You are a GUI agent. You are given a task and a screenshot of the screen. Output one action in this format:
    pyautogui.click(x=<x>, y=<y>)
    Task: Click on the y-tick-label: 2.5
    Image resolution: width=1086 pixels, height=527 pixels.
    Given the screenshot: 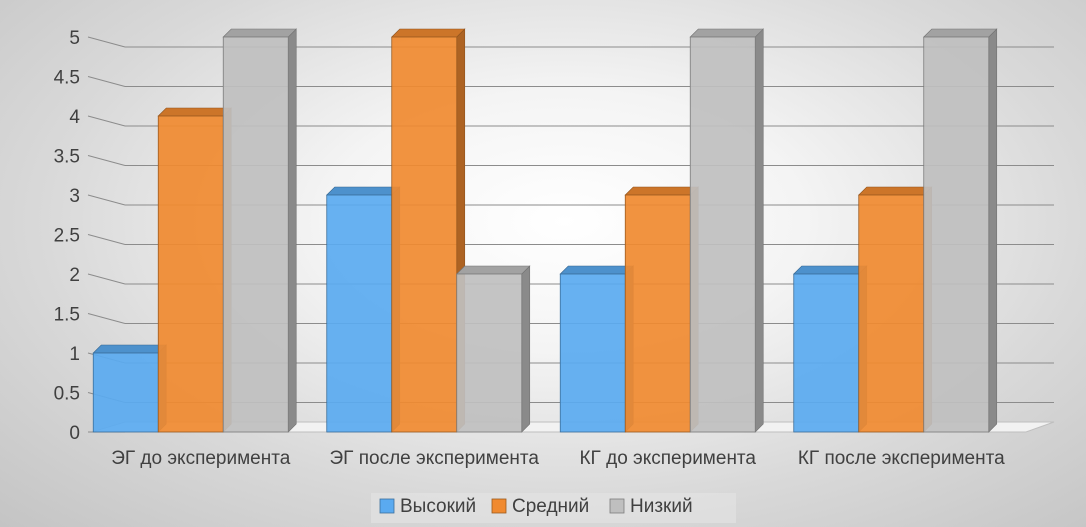 What is the action you would take?
    pyautogui.click(x=67, y=236)
    